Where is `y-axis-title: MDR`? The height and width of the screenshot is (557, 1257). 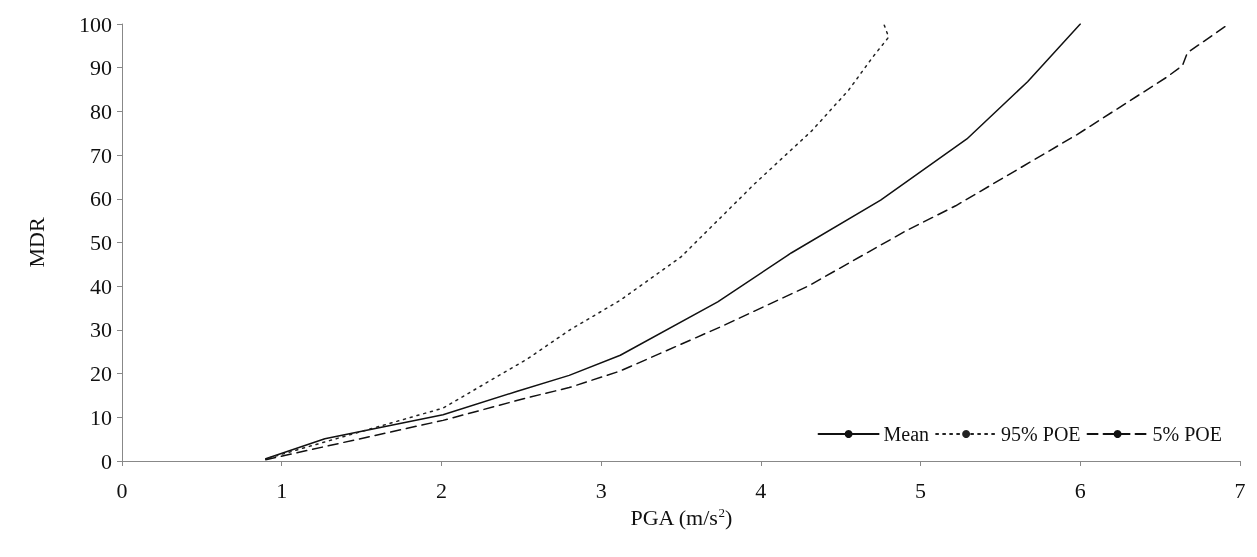
y-axis-title: MDR is located at coordinates (36, 242).